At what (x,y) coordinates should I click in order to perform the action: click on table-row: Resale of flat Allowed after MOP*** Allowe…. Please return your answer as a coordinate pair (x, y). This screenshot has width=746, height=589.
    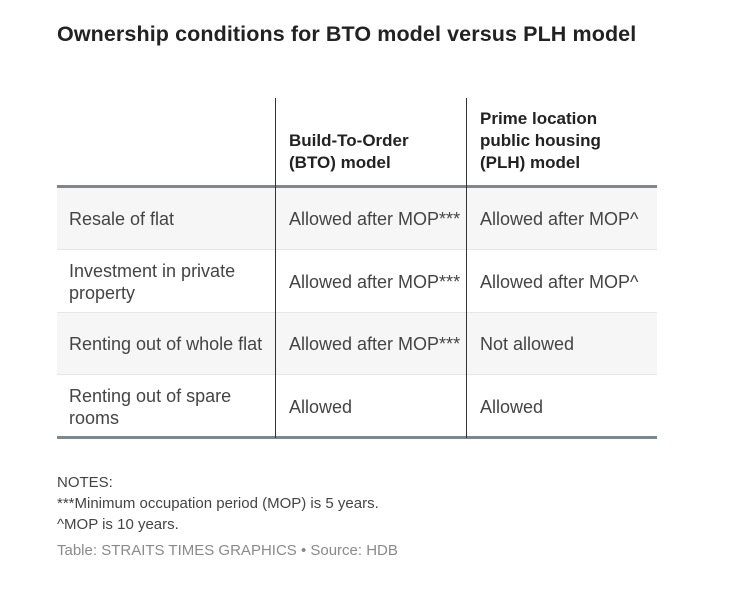
    Looking at the image, I should click on (357, 219).